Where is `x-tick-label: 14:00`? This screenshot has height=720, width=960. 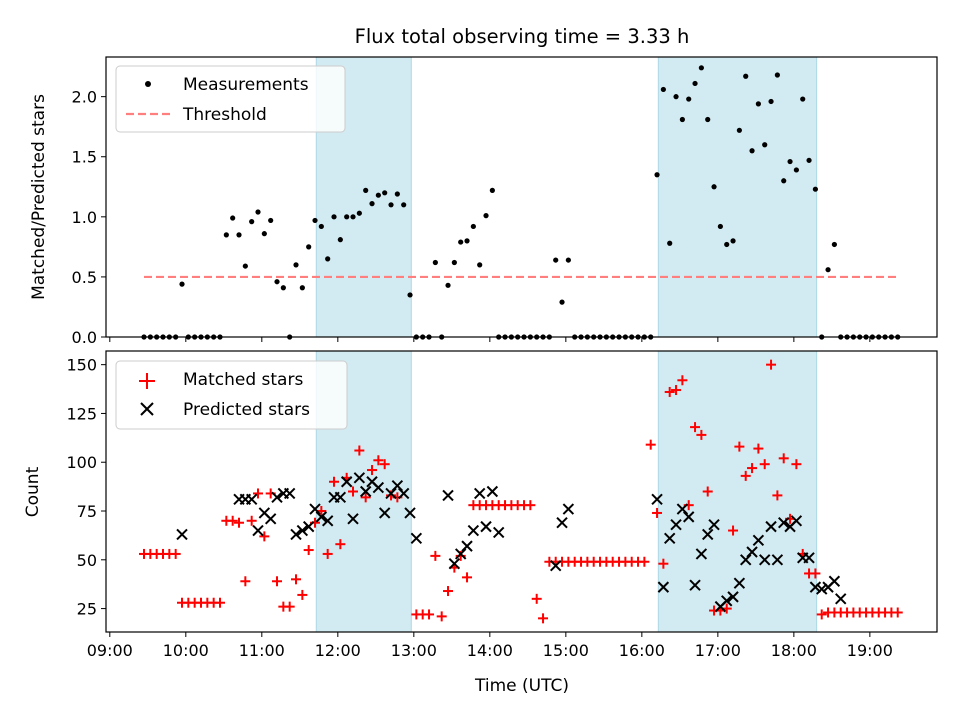 x-tick-label: 14:00 is located at coordinates (490, 650).